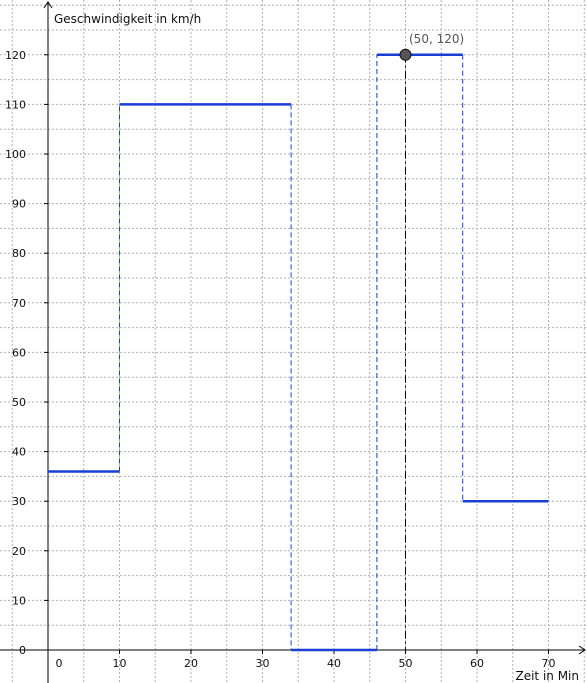 This screenshot has height=683, width=587. Describe the element at coordinates (334, 663) in the screenshot. I see `x-tick-label: 40` at that location.